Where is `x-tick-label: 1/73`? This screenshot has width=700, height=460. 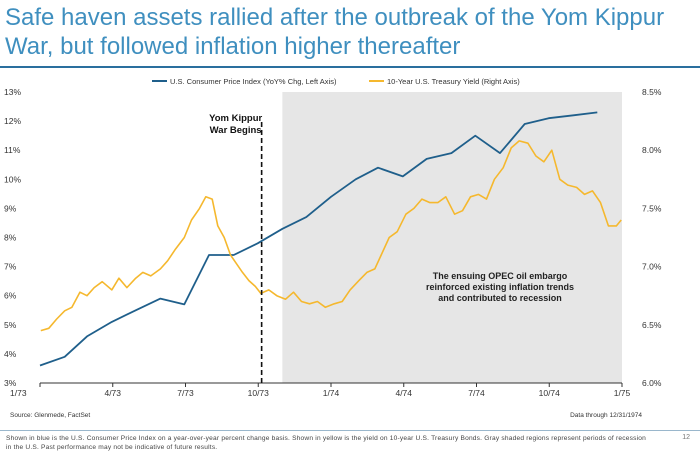
x-tick-label: 1/73 is located at coordinates (18, 393).